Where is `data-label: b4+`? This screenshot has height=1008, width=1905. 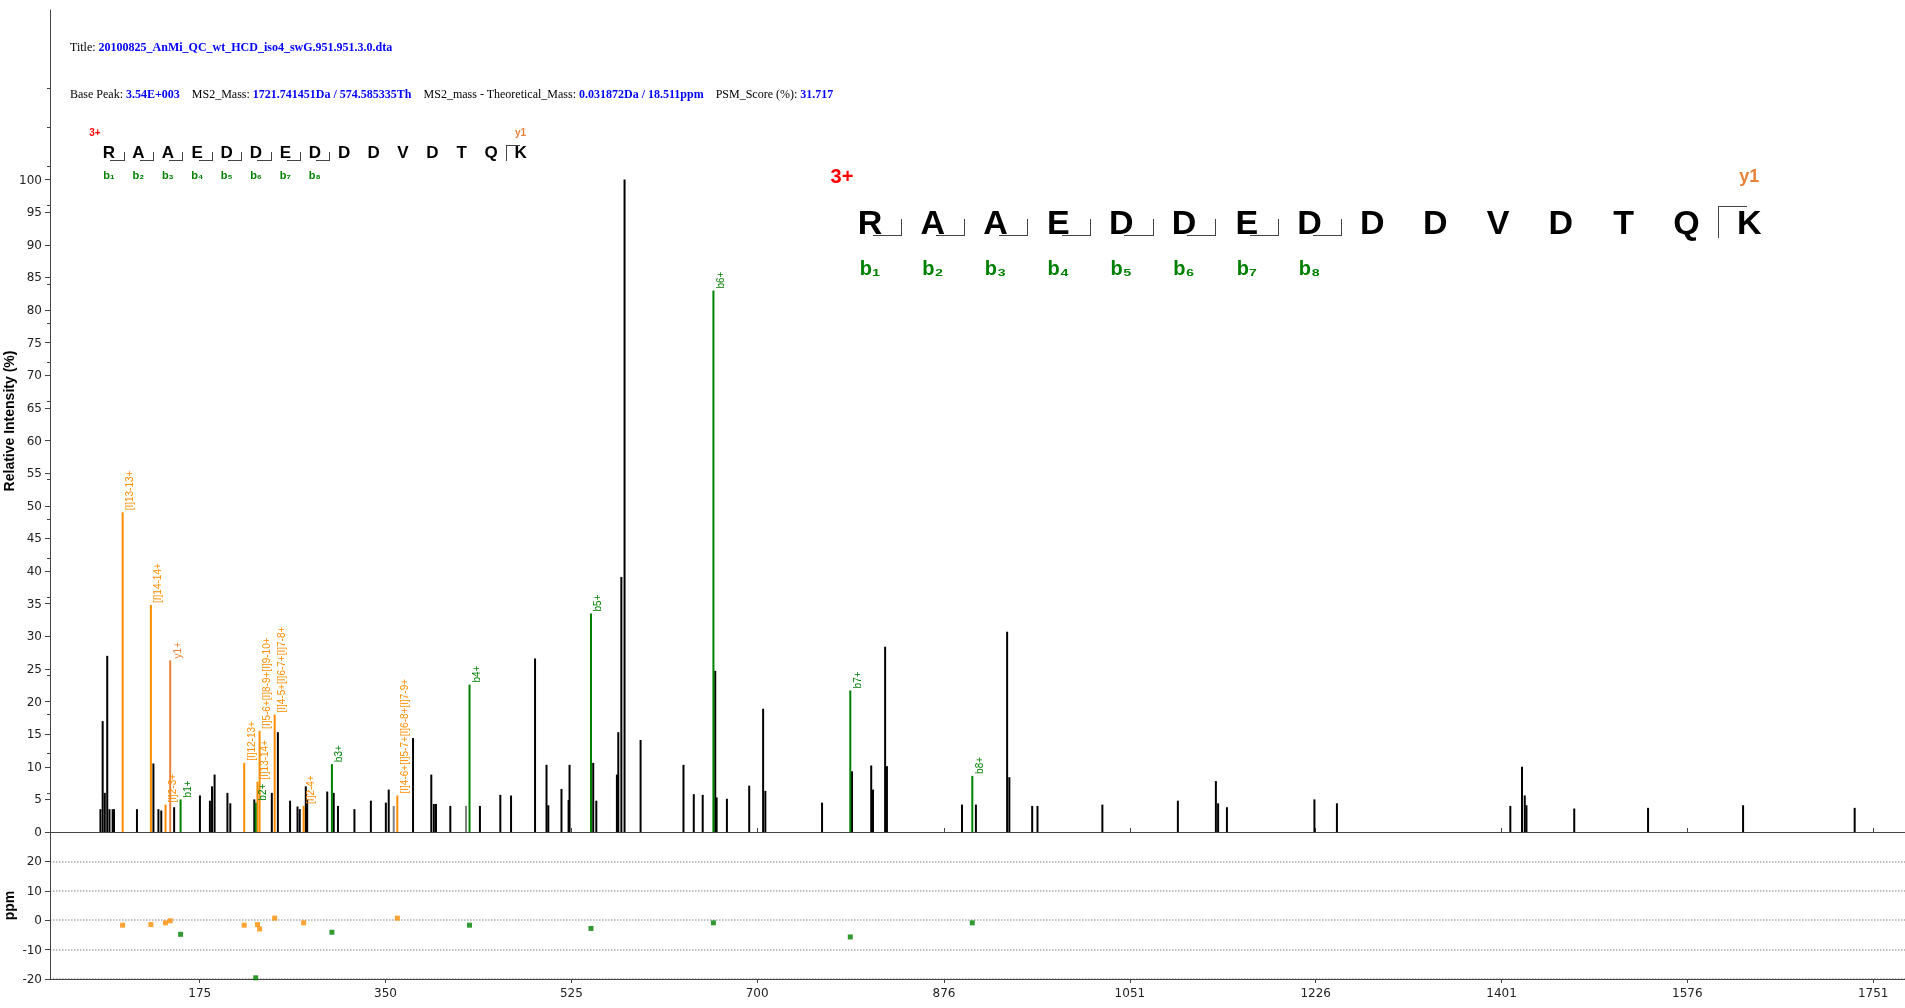
data-label: b4+ is located at coordinates (477, 674).